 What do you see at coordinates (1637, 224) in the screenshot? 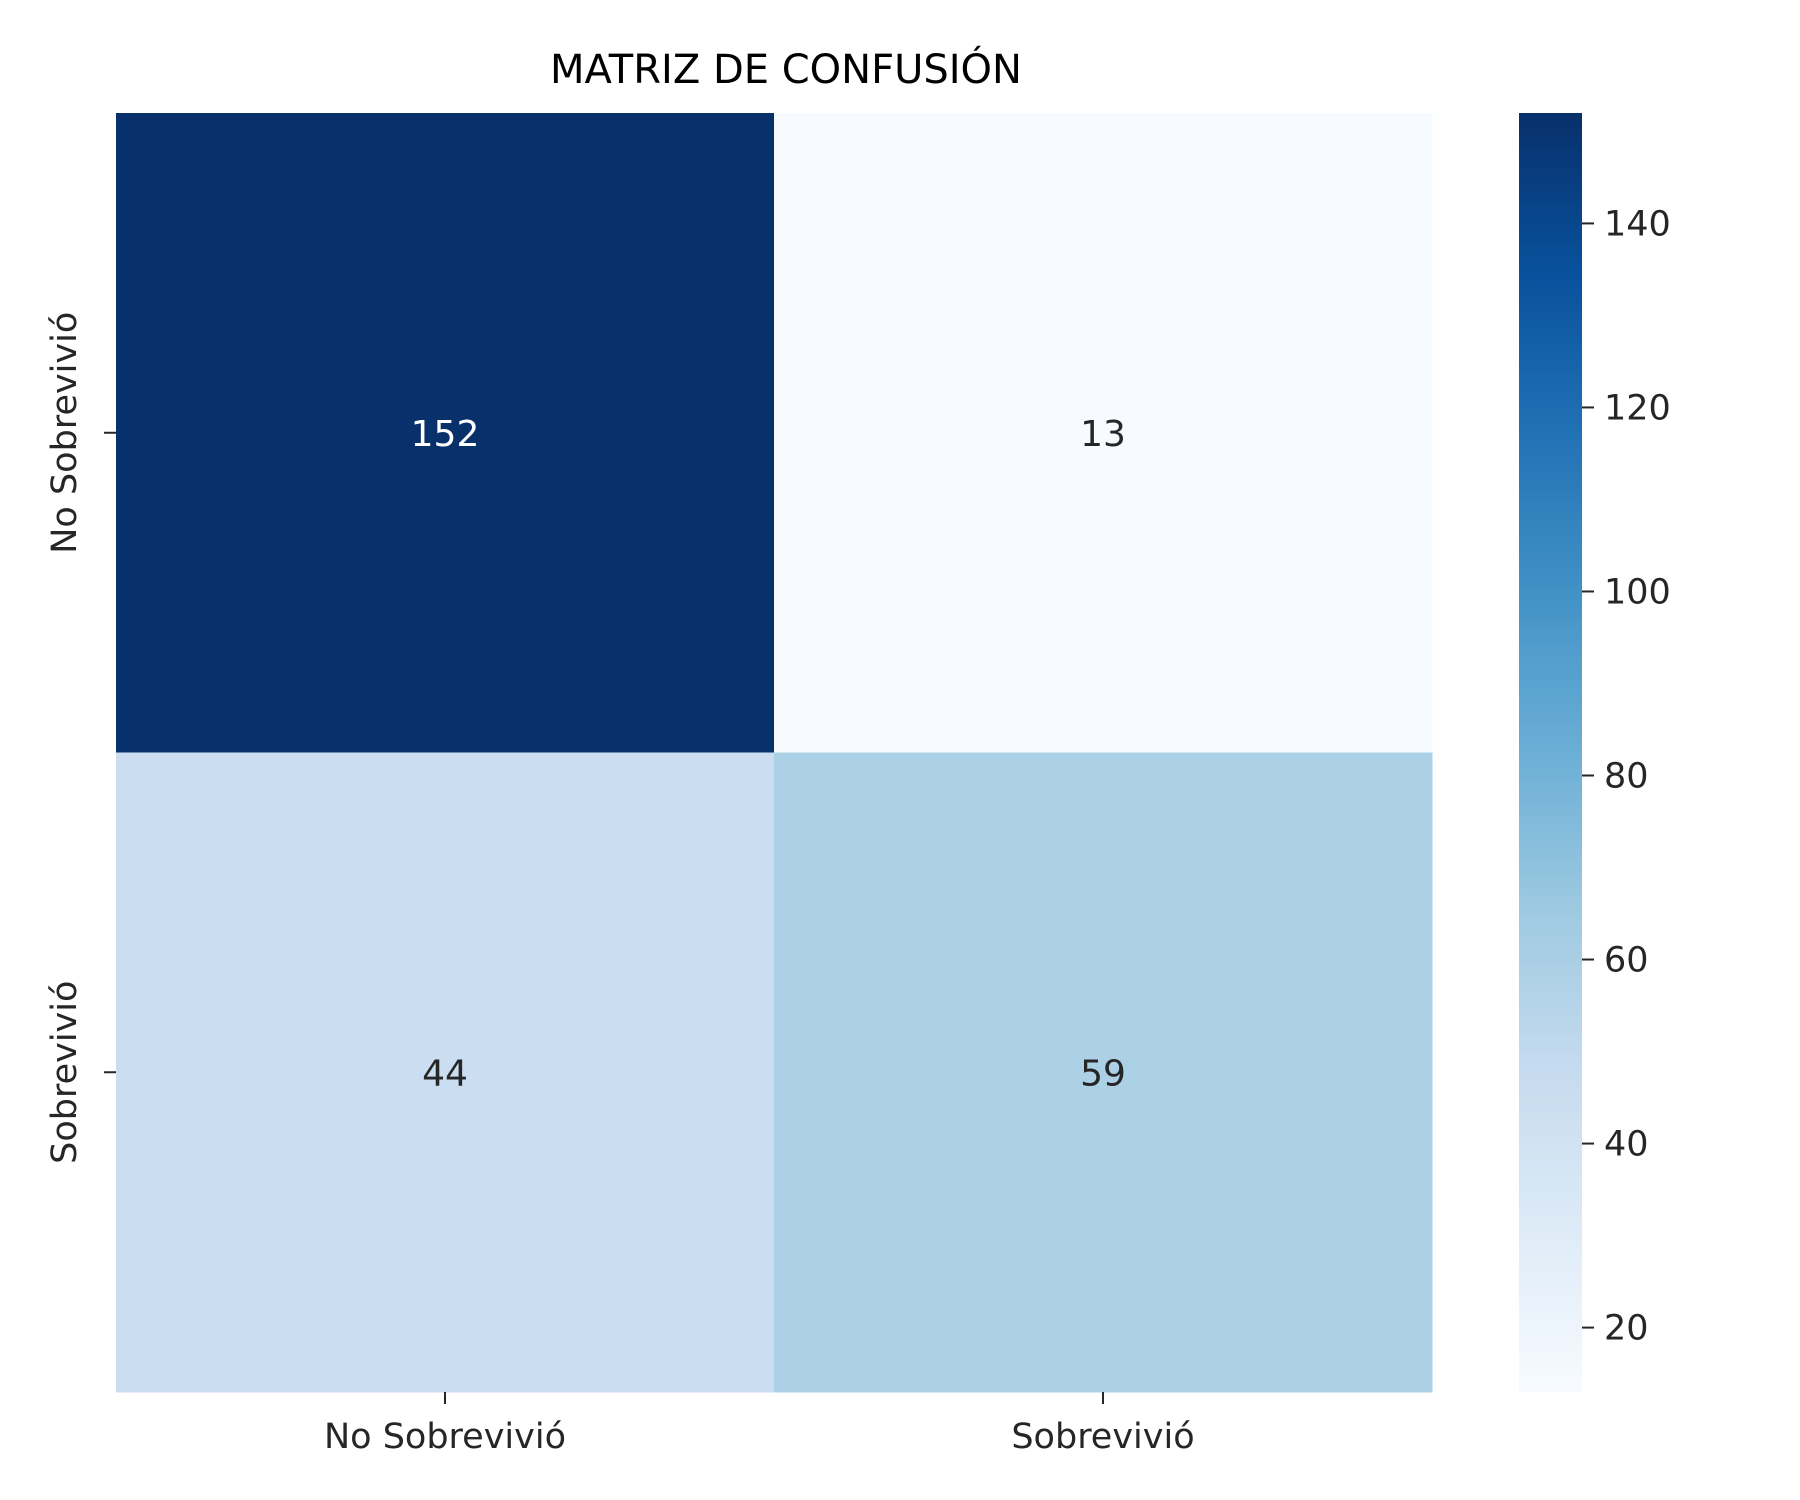
I see `colorbar-tick-label: 140` at bounding box center [1637, 224].